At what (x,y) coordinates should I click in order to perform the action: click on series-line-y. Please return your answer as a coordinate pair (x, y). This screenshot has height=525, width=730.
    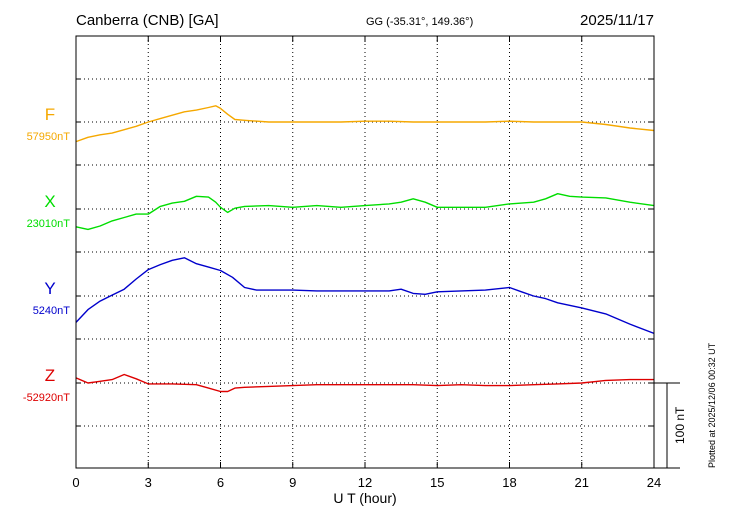
    Looking at the image, I should click on (365, 296).